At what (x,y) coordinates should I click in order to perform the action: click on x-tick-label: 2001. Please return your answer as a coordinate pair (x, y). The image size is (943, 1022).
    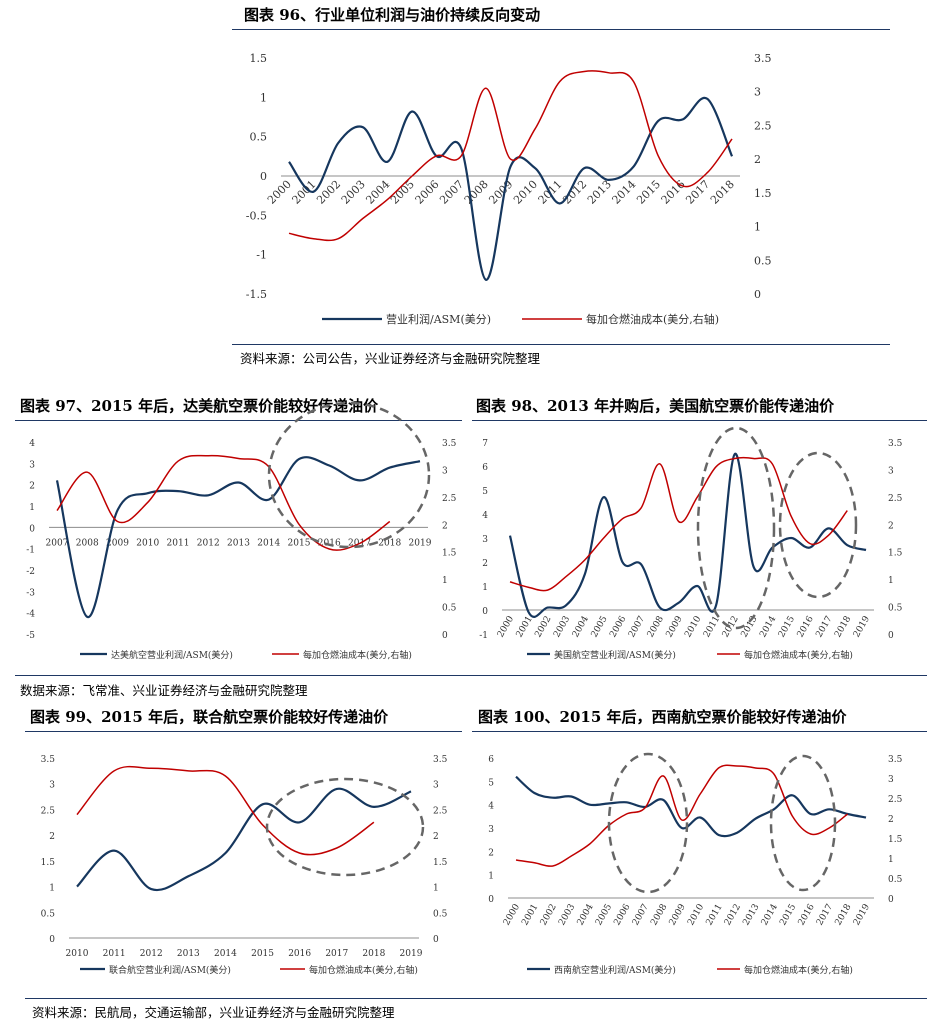
    Looking at the image, I should click on (525, 627).